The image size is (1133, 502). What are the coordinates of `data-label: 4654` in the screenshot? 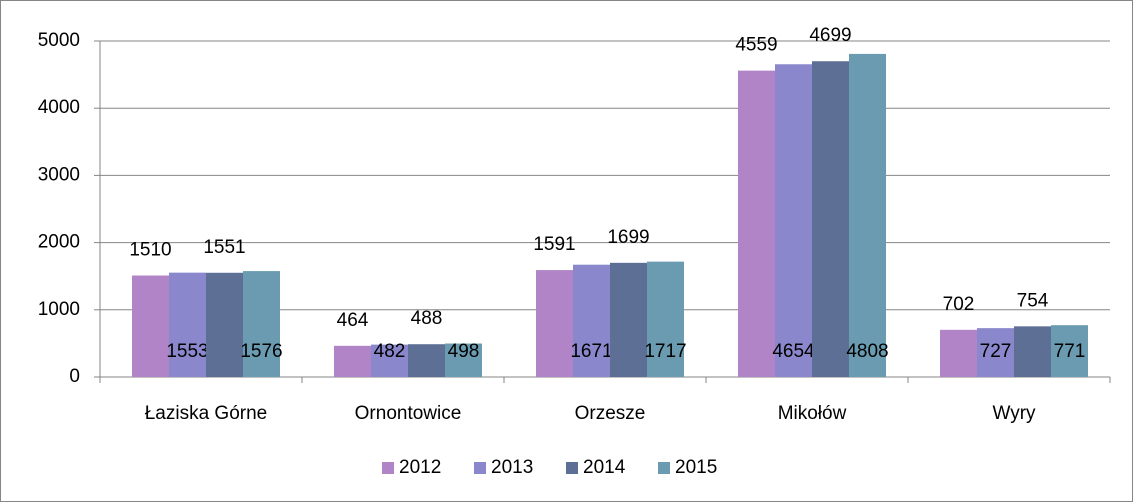 It's located at (793, 351).